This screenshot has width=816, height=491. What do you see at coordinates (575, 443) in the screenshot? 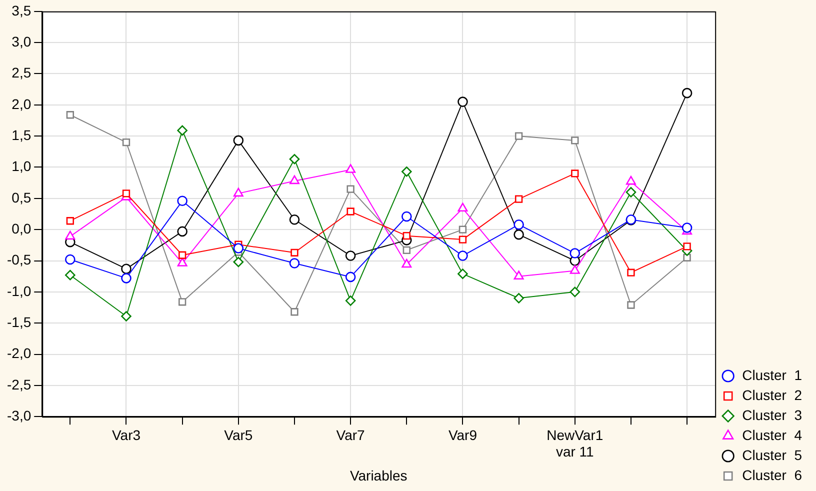
I see `x-tick-label: NewVar1 var 11` at bounding box center [575, 443].